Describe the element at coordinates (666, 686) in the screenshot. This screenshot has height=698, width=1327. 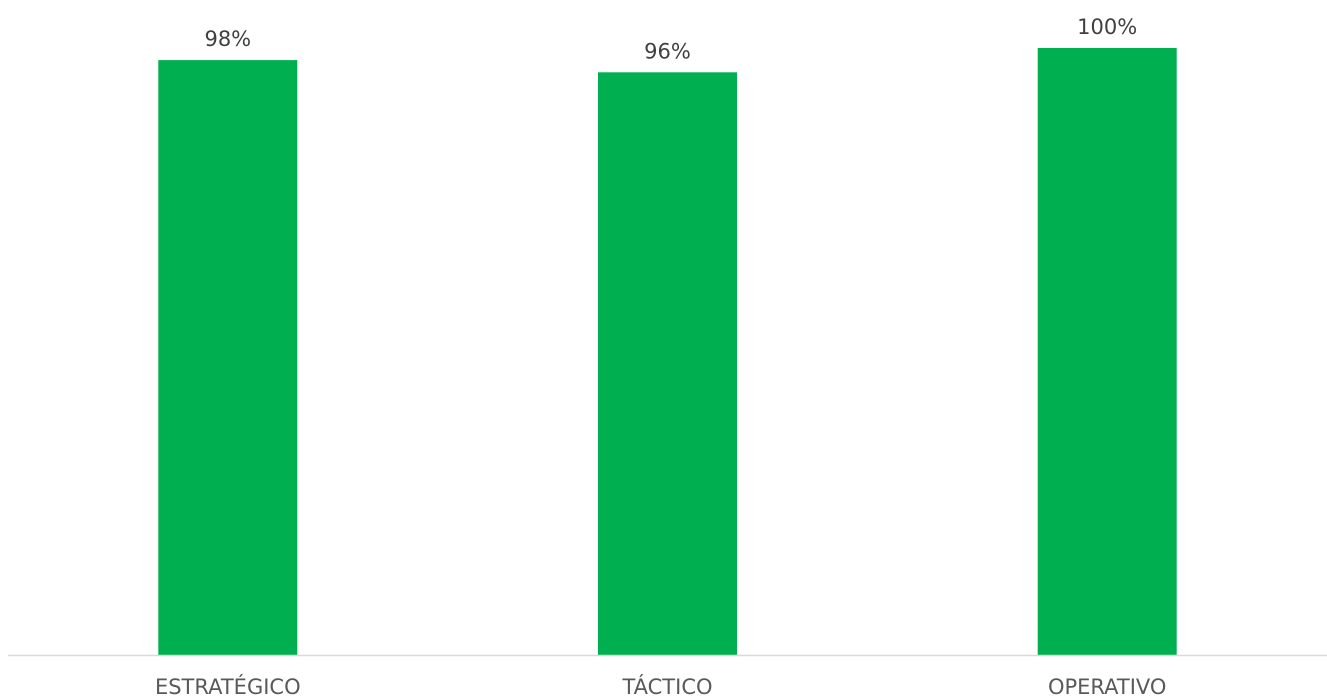
I see `x-tick-label: TÁCTICO` at that location.